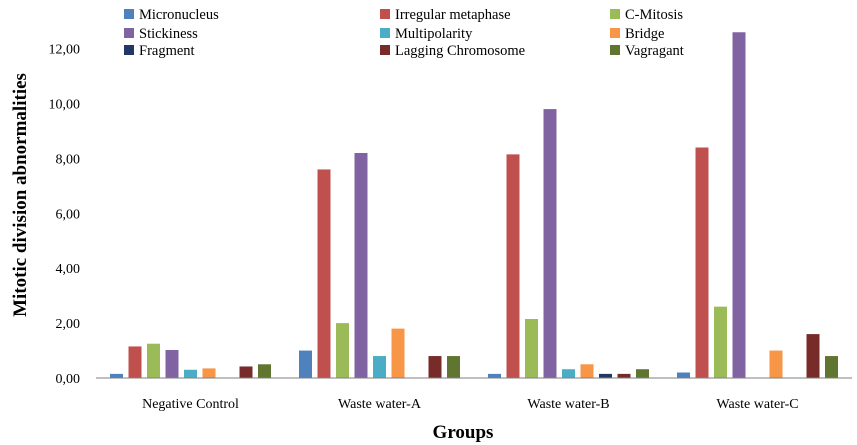 Image resolution: width=857 pixels, height=445 pixels. What do you see at coordinates (20, 195) in the screenshot?
I see `y-axis-title: Mitotic division abnormalities` at bounding box center [20, 195].